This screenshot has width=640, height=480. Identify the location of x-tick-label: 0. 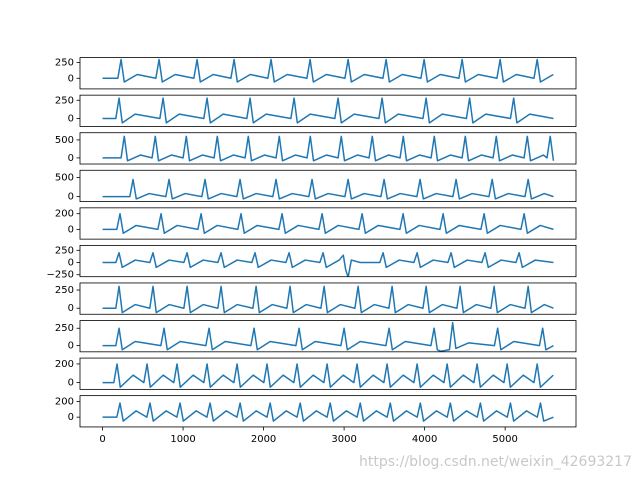
(102, 439).